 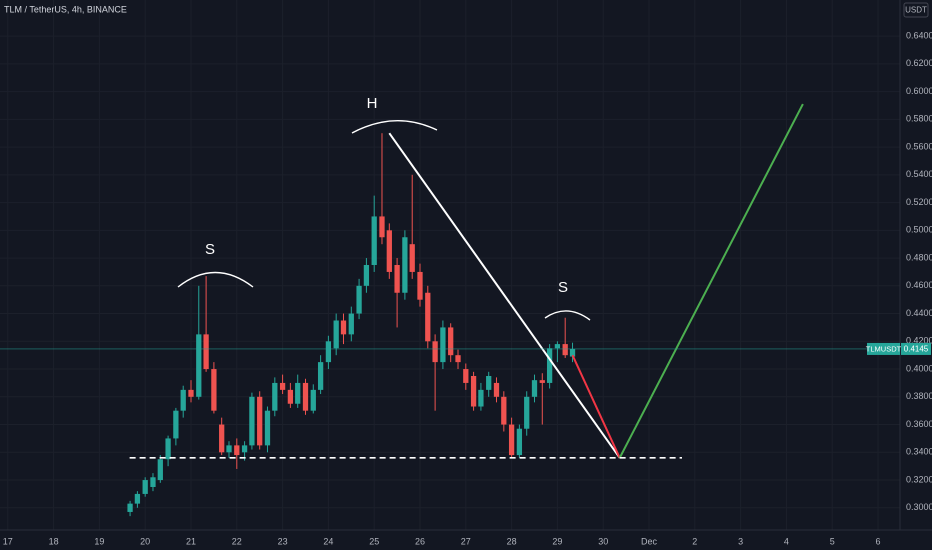 I want to click on price-tag, so click(x=916, y=348).